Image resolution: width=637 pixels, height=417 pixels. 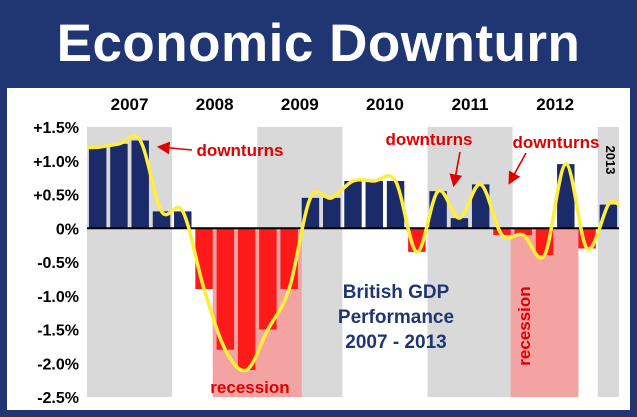 What do you see at coordinates (56, 196) in the screenshot?
I see `y-tick-label-3: +0.5%` at bounding box center [56, 196].